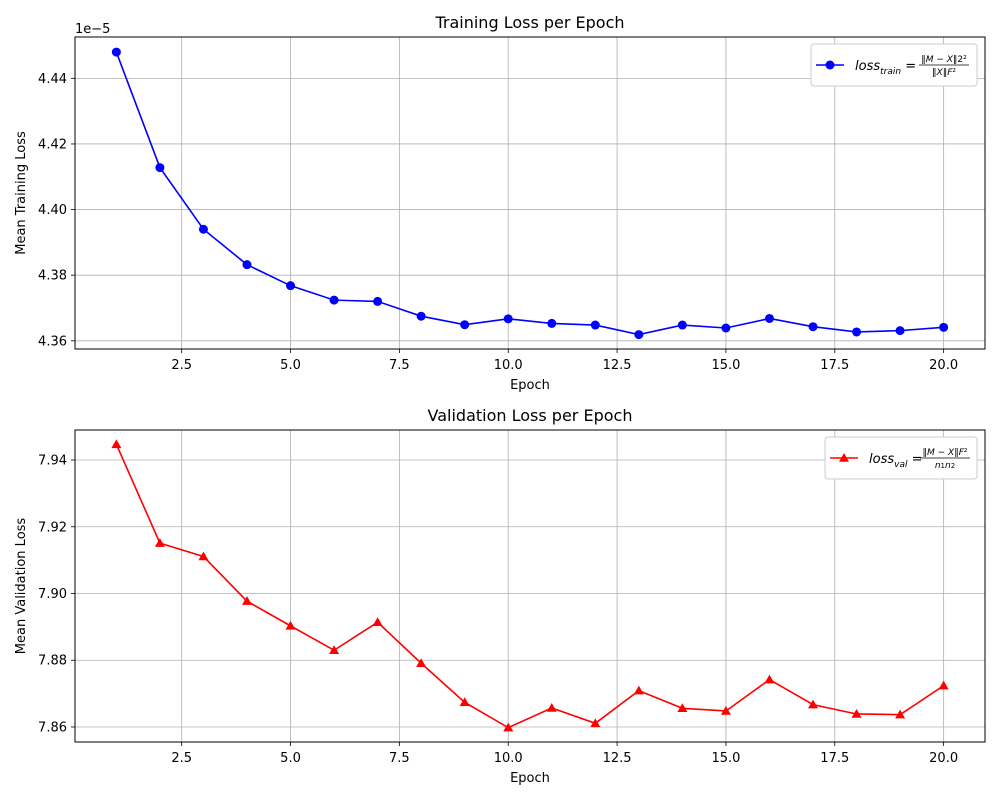  What do you see at coordinates (92, 29) in the screenshot?
I see `y-offset-text: 1e−5` at bounding box center [92, 29].